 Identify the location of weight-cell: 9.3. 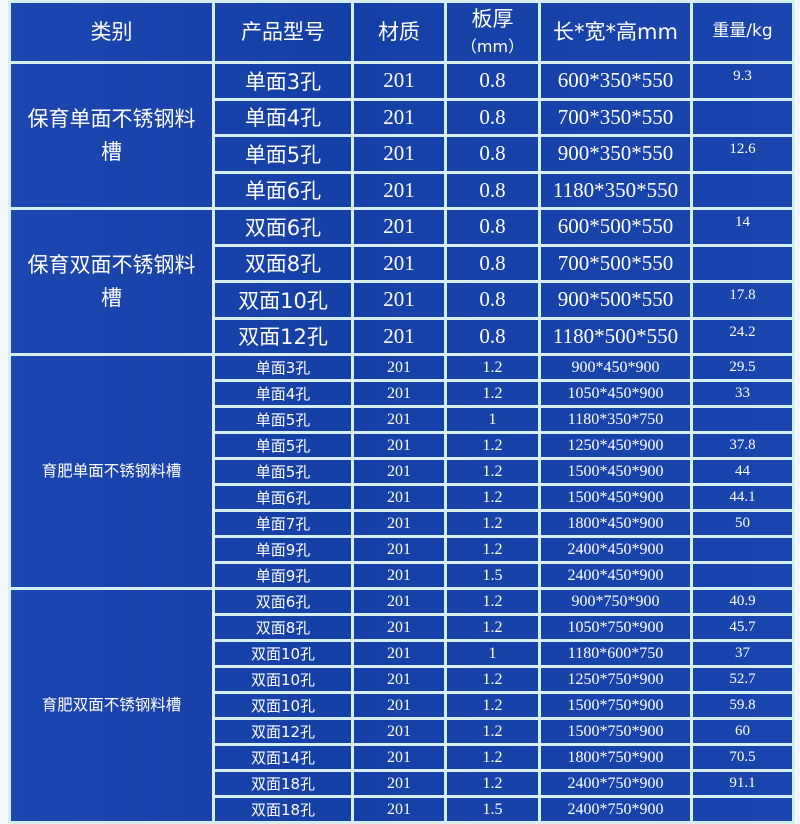
(742, 81).